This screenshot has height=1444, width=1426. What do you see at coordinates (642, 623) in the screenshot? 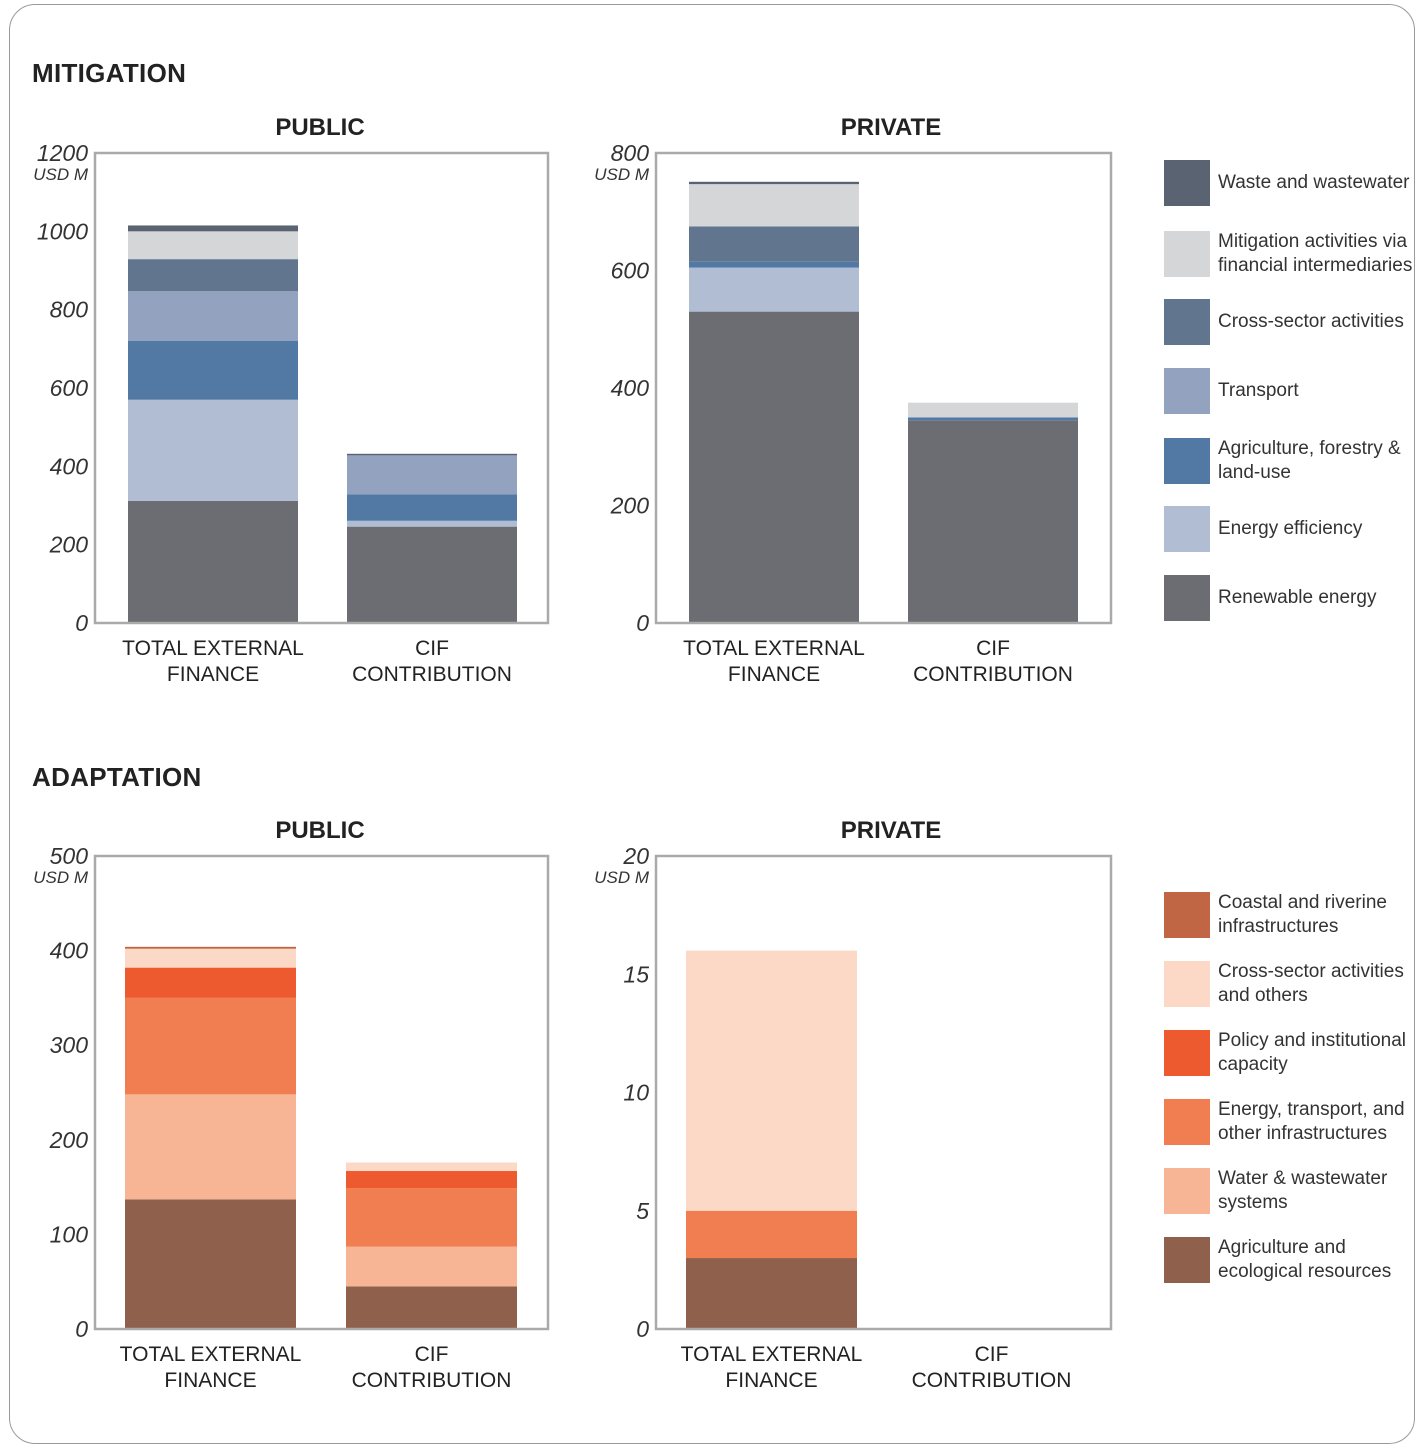
I see `mitigation-private-y-tick-label: 0` at bounding box center [642, 623].